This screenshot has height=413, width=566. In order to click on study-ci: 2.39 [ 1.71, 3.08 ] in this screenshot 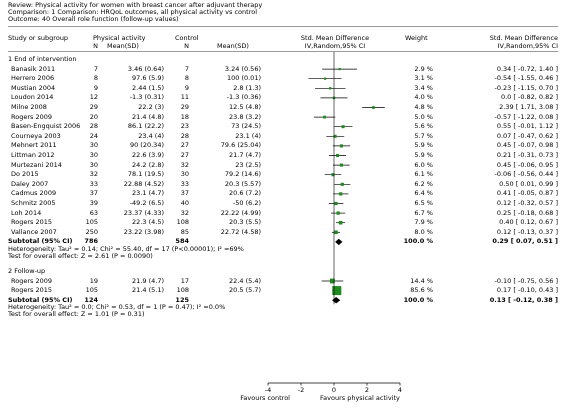, I will do `click(528, 107)`.